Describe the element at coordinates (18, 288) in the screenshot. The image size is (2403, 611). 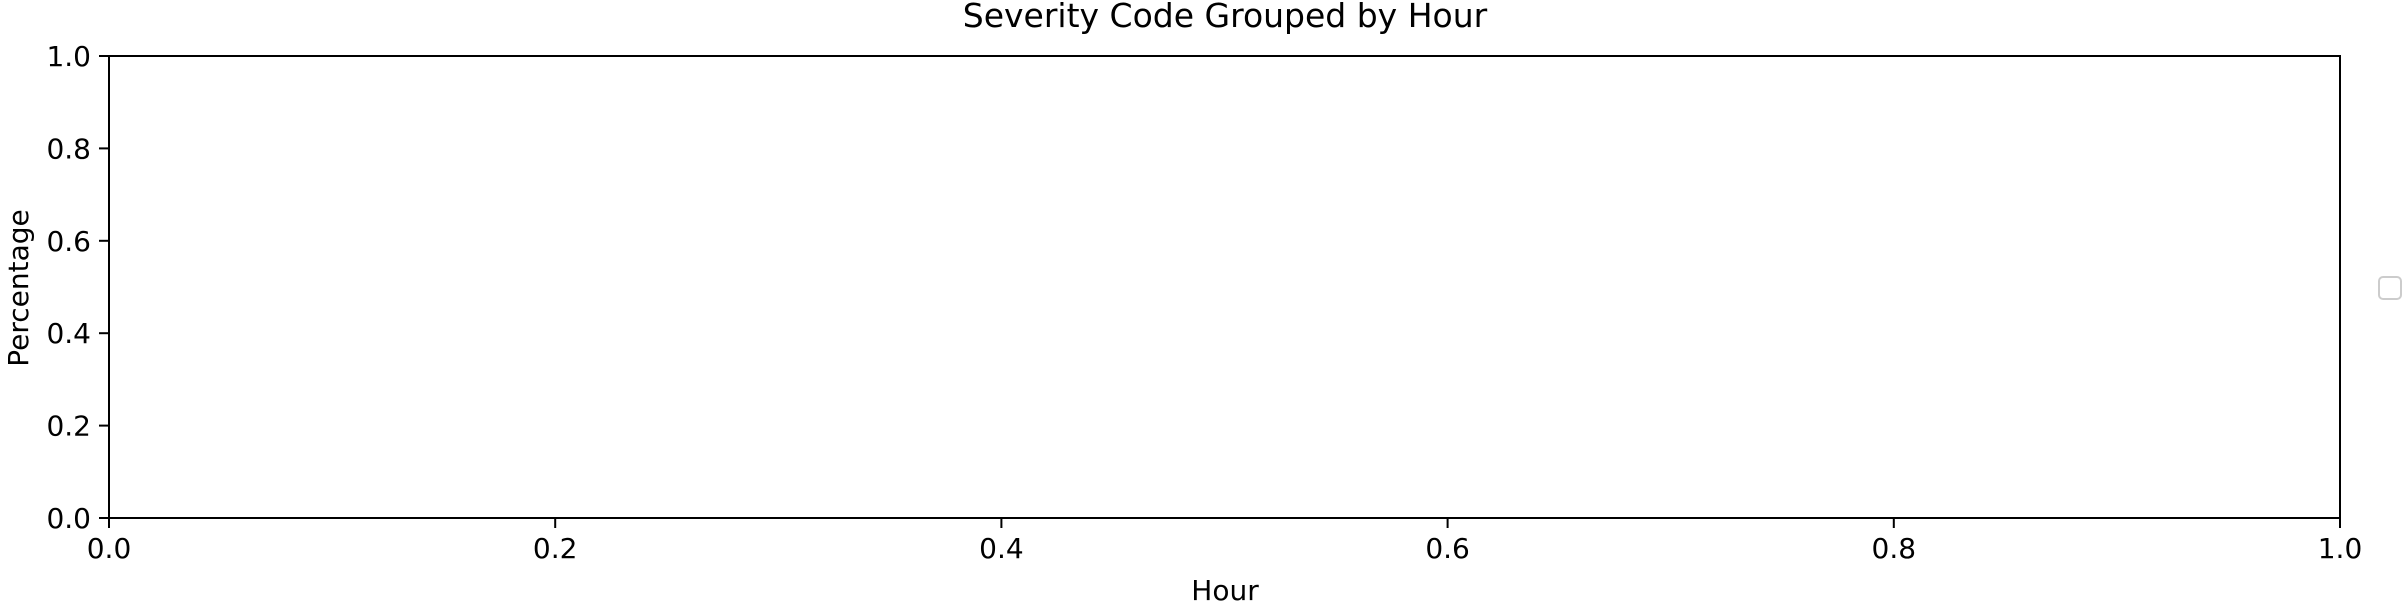
I see `y-axis-label: Percentage` at that location.